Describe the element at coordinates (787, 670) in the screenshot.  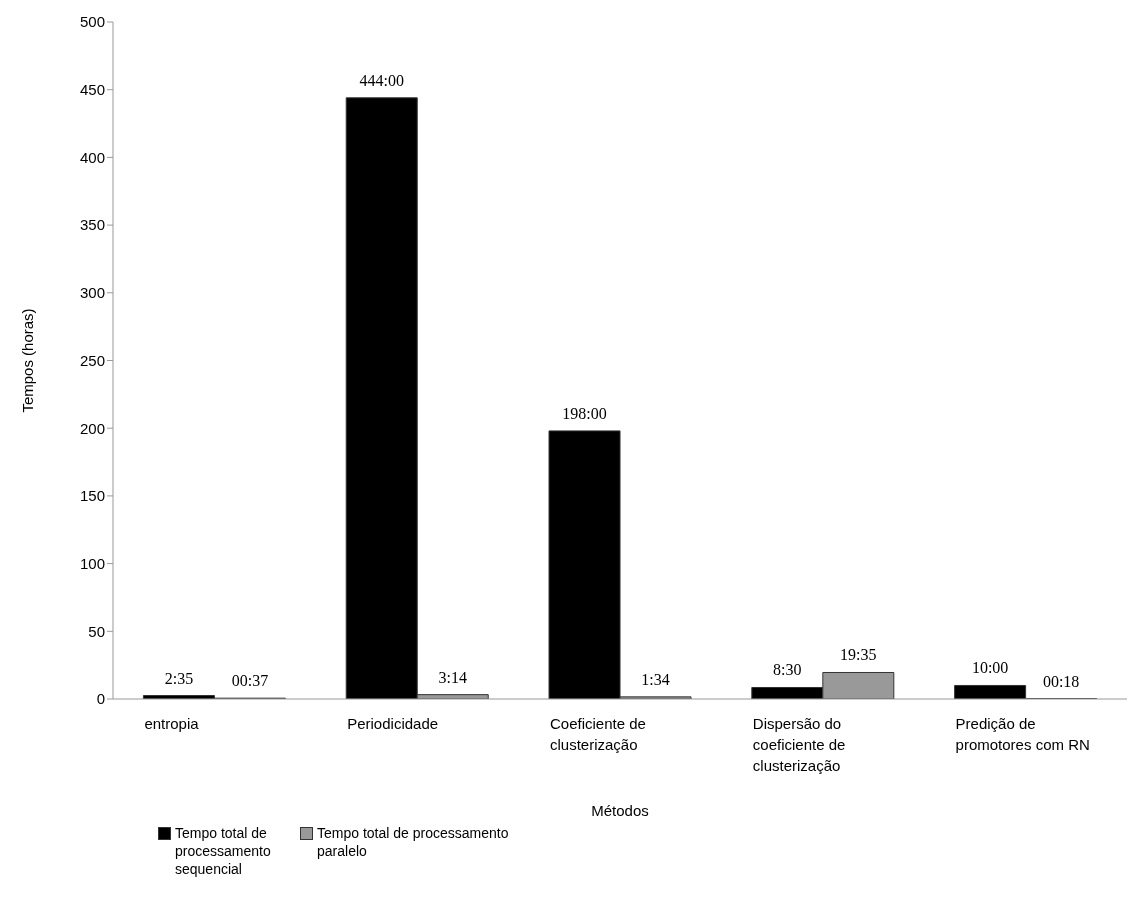
I see `data-label: 8:30` at that location.